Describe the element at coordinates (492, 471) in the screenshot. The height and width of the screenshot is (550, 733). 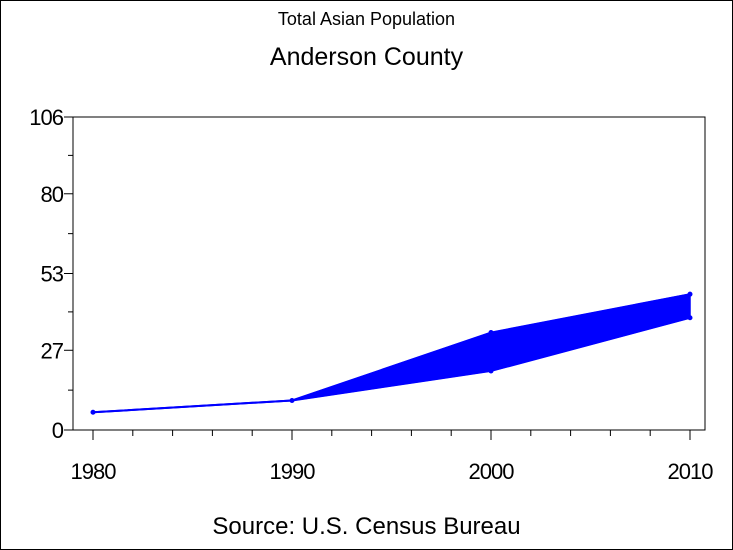
I see `x-tick-label: 2000` at that location.